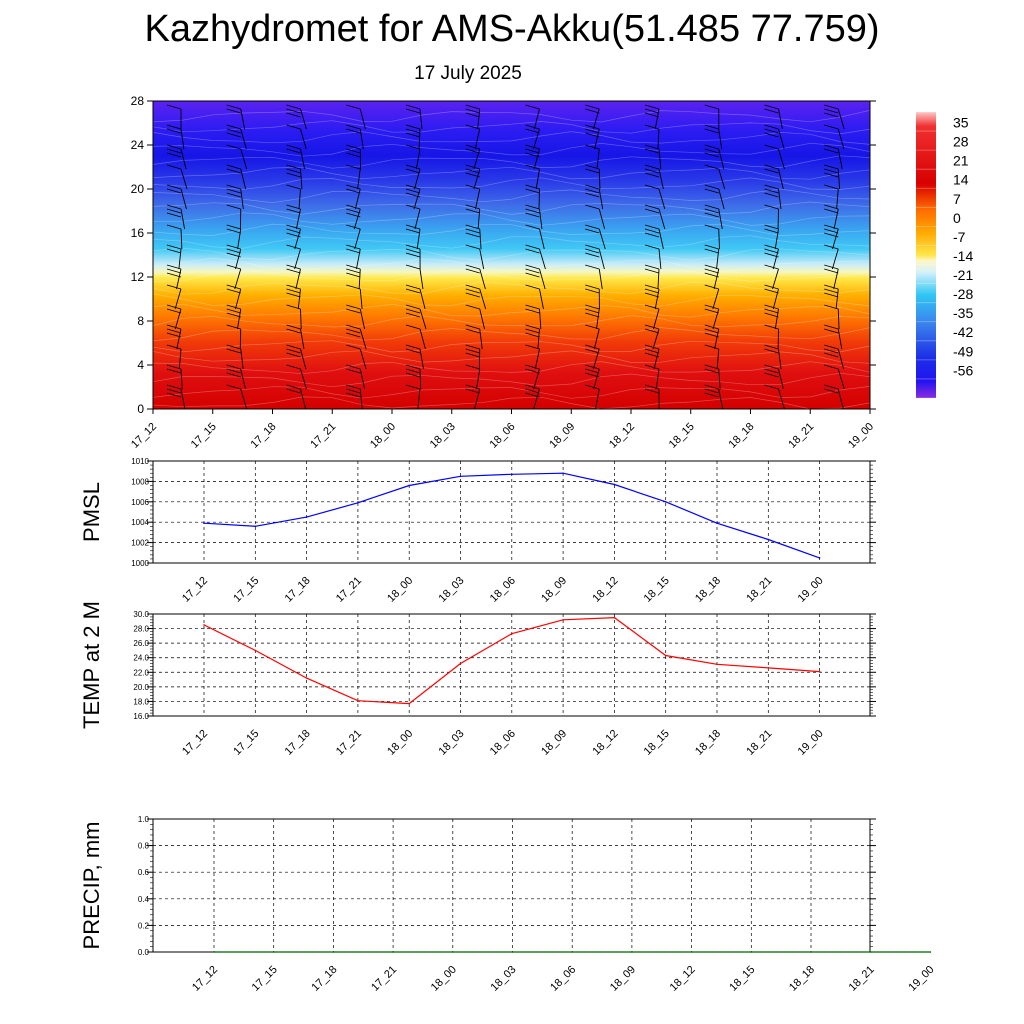 This screenshot has width=1024, height=1024. What do you see at coordinates (324, 979) in the screenshot?
I see `x-tick-label: 17_18` at bounding box center [324, 979].